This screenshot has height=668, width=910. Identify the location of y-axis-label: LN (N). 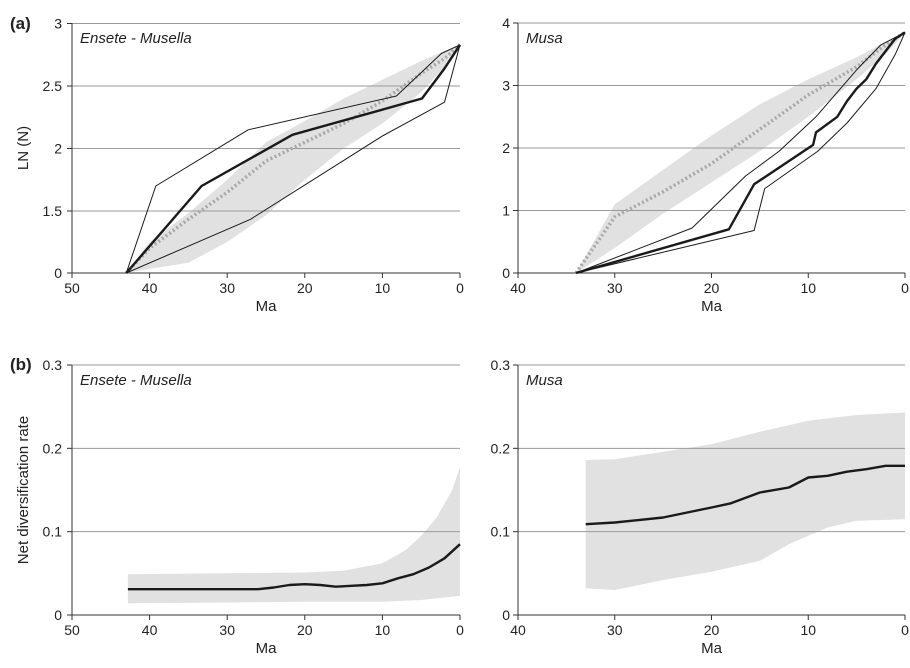
(23, 148).